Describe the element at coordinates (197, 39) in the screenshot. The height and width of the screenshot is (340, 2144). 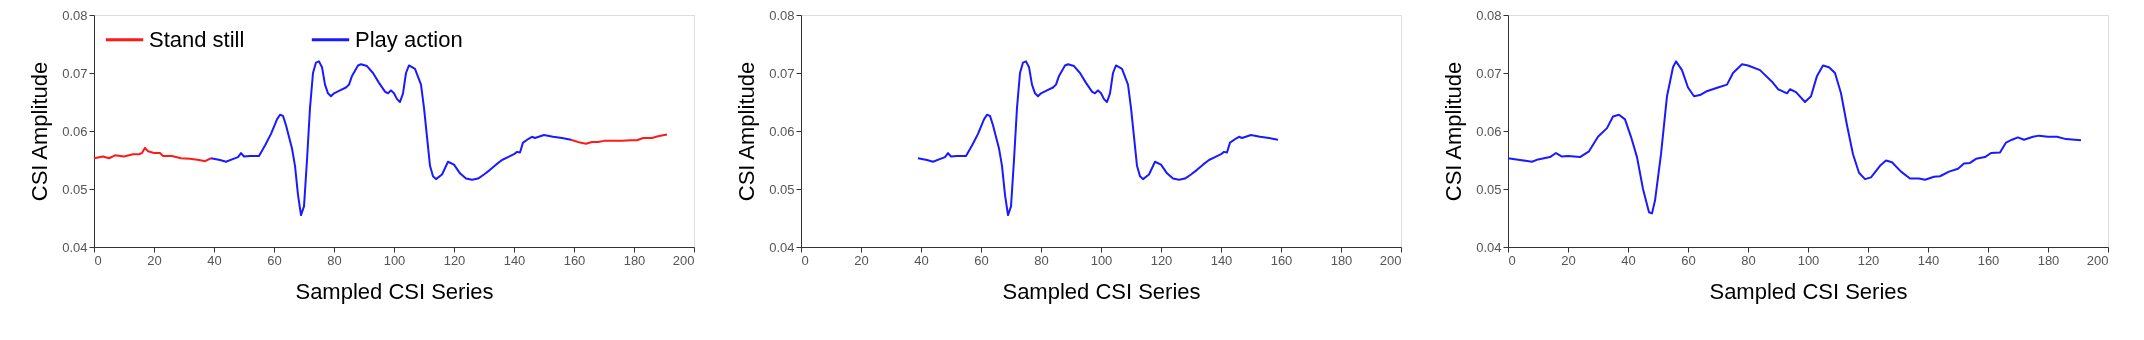
I see `legend-label: Stand still` at that location.